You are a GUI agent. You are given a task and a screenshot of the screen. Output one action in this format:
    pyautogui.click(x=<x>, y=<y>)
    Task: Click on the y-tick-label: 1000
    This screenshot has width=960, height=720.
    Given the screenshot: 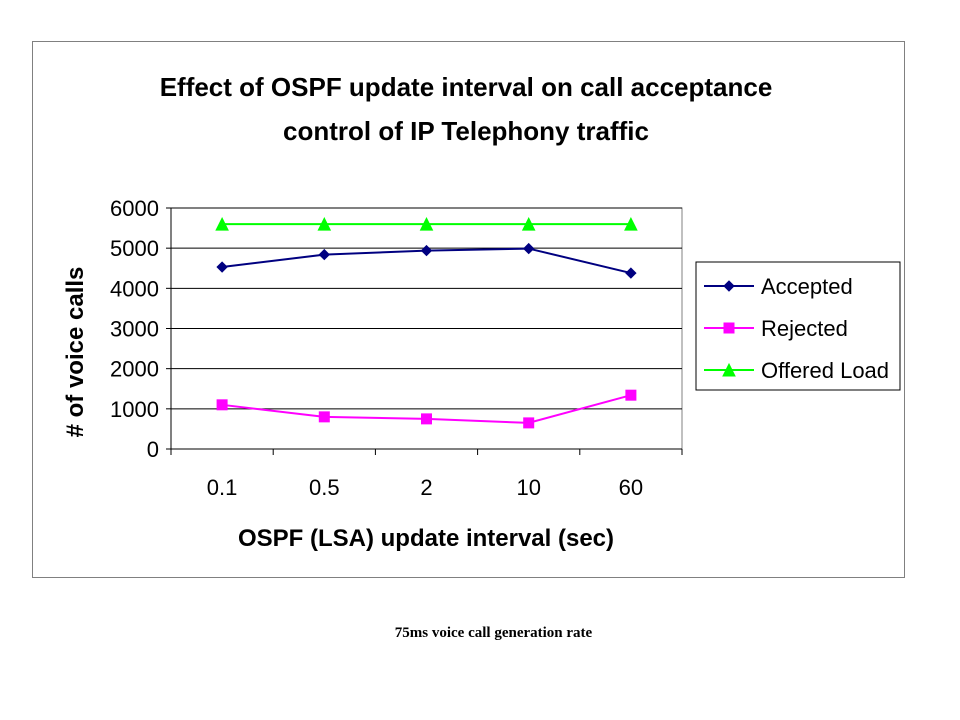 What is the action you would take?
    pyautogui.click(x=134, y=409)
    